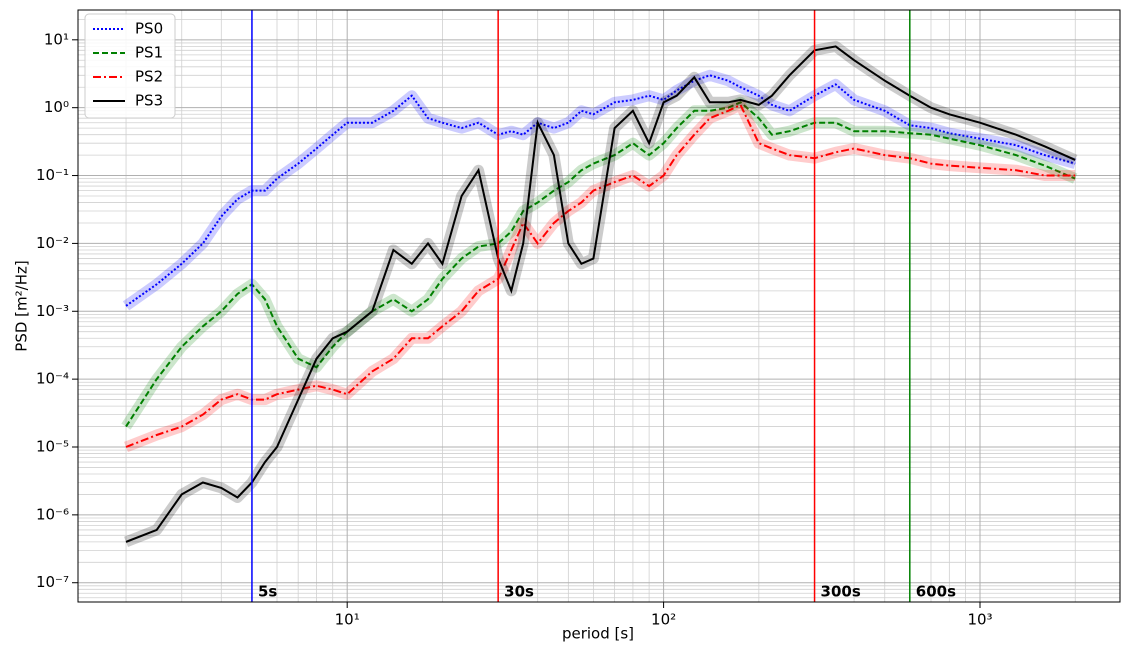 The height and width of the screenshot is (650, 1121). I want to click on legend-label: PS0, so click(149, 29).